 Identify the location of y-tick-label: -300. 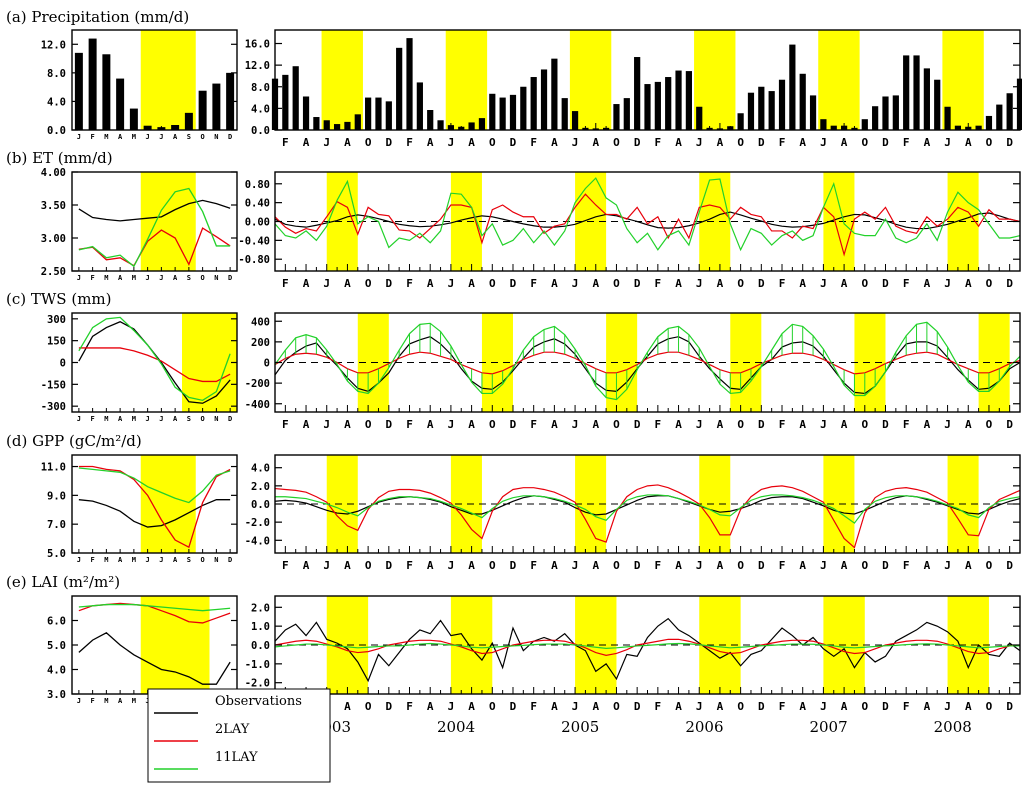
(53, 407).